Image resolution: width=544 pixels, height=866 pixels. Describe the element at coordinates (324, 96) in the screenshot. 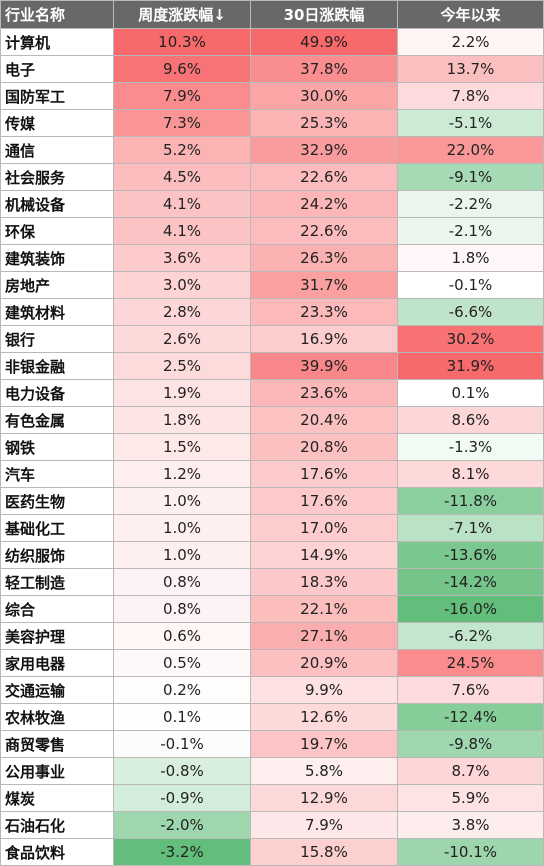

I see `d30-change-cell: 30.0%` at that location.